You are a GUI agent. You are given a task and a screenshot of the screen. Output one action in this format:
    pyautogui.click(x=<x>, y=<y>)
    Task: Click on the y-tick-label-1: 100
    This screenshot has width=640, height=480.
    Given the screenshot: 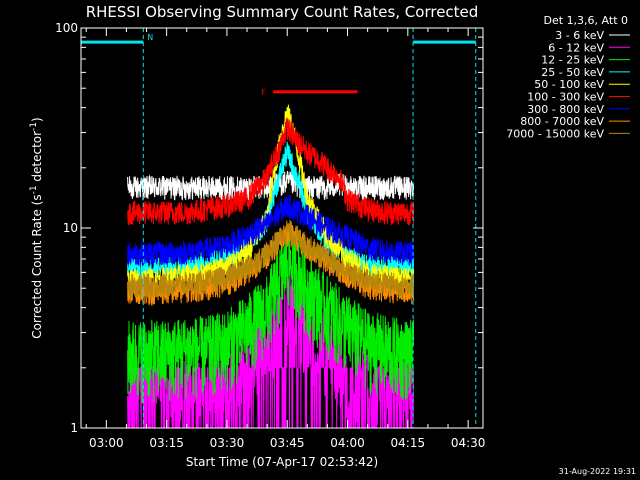 What is the action you would take?
    pyautogui.click(x=66, y=28)
    